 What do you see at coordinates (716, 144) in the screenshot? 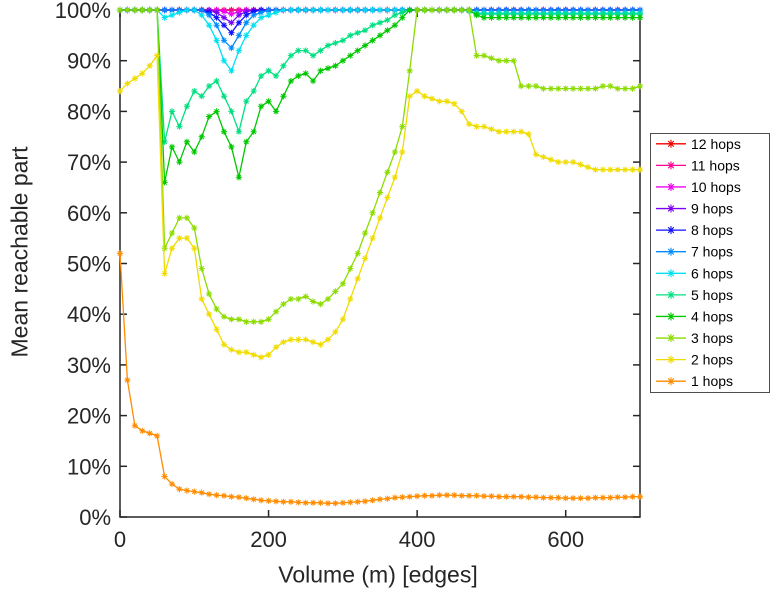
I see `legend-label-12-hops: 12 hops` at bounding box center [716, 144].